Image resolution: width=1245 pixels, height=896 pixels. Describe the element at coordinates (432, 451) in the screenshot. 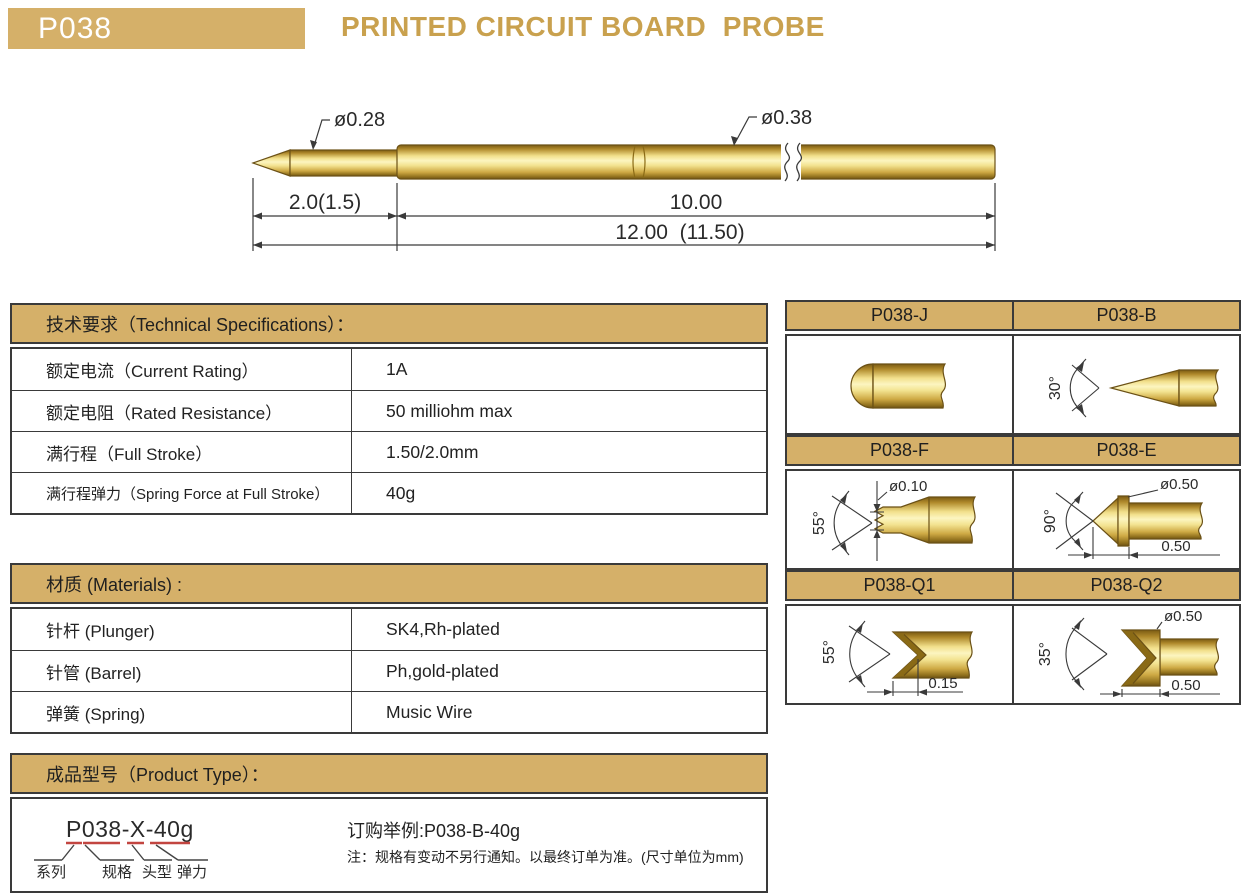

I see `spec-value: 1.50/2.0mm` at that location.